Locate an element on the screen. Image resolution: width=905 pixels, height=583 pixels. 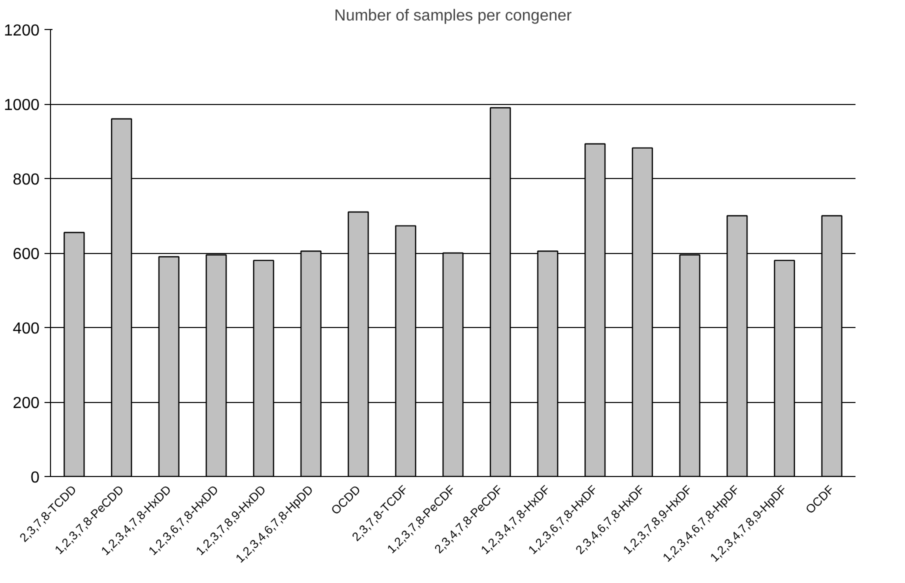
y-tick-label: 200 is located at coordinates (26, 403).